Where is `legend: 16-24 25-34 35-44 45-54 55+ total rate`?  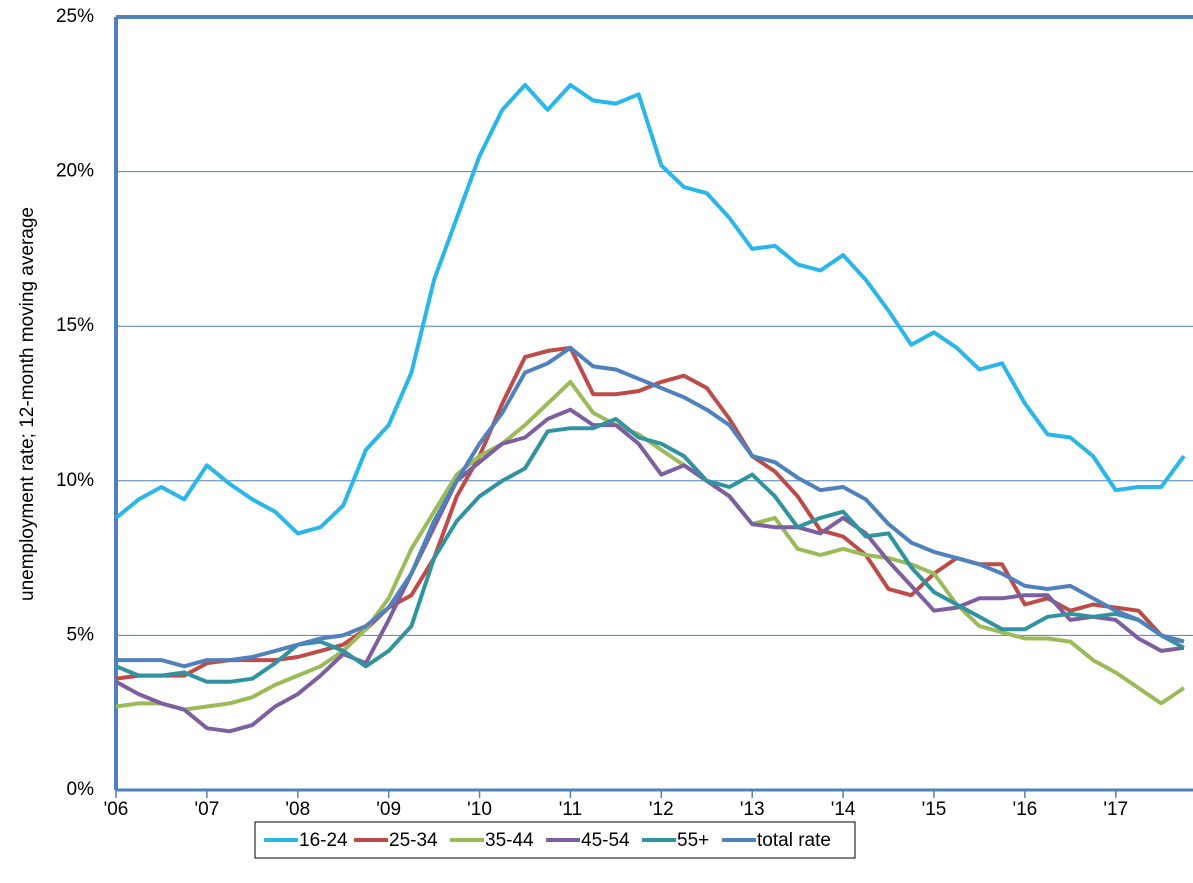 legend: 16-24 25-34 35-44 45-54 55+ total rate is located at coordinates (555, 840).